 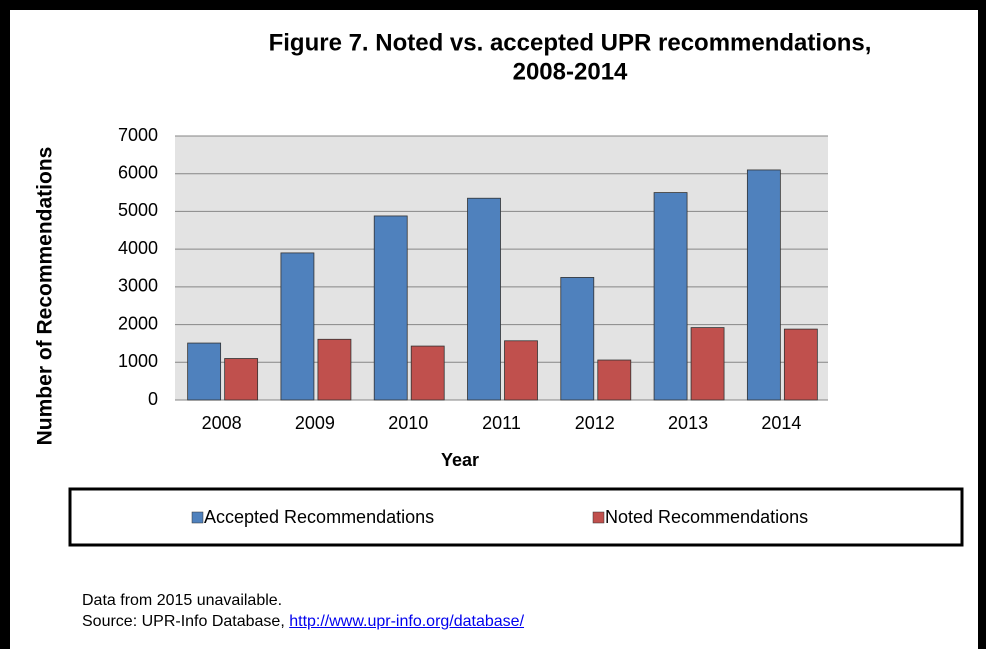 What do you see at coordinates (315, 423) in the screenshot?
I see `x-tick-label: 2009` at bounding box center [315, 423].